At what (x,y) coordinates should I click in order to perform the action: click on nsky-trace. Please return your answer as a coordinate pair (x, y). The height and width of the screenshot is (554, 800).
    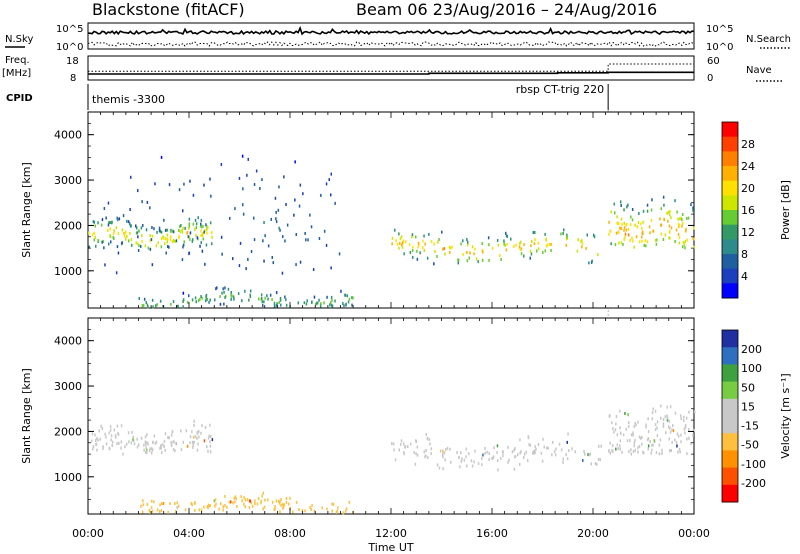
    Looking at the image, I should click on (391, 30).